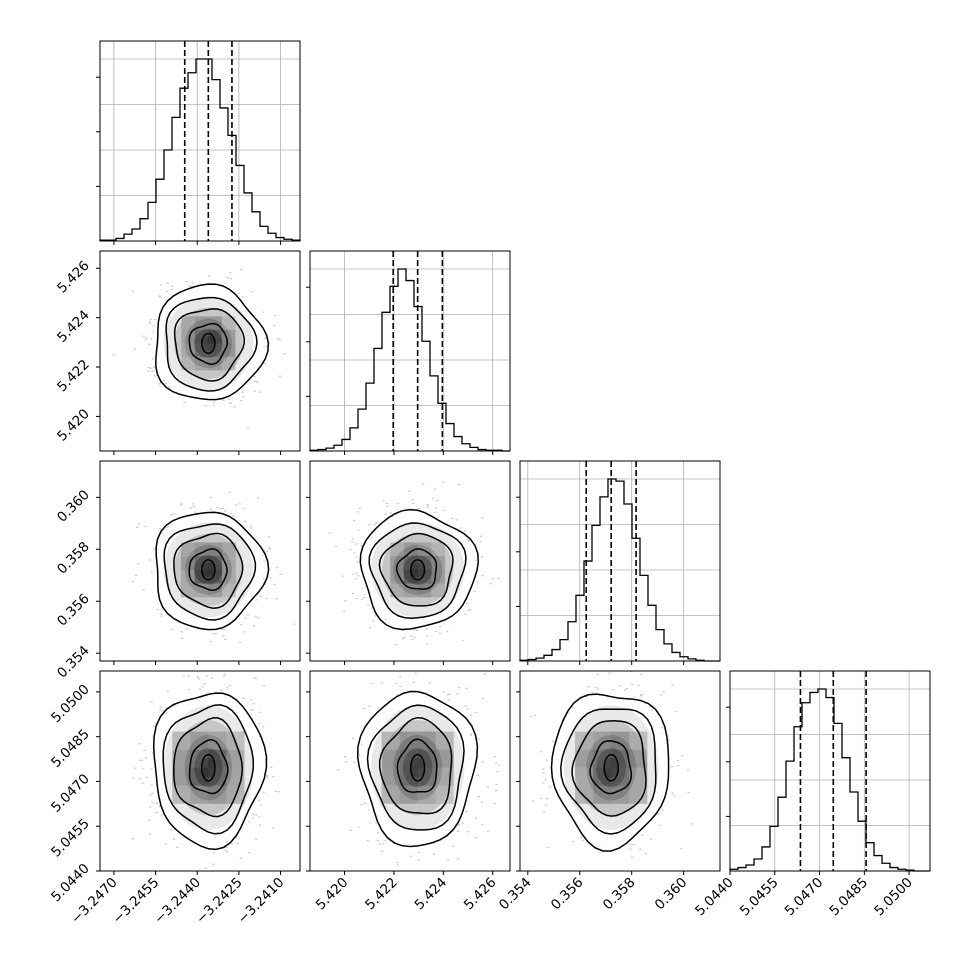 The height and width of the screenshot is (970, 970). I want to click on x-tick-label: 0.356, so click(567, 894).